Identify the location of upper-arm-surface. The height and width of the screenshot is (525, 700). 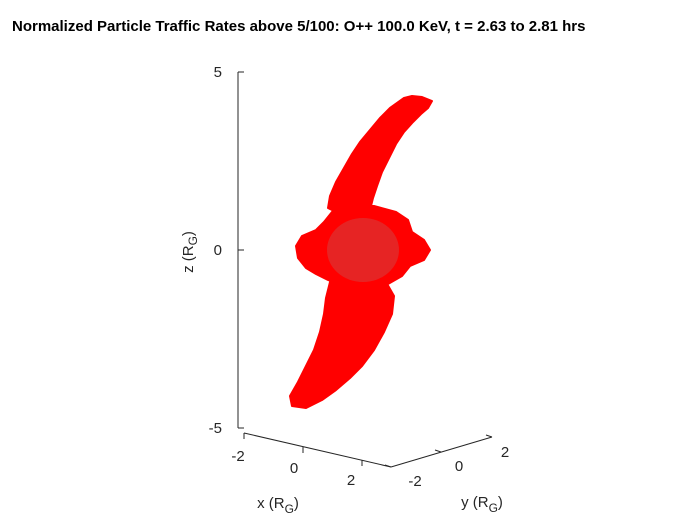
(380, 155).